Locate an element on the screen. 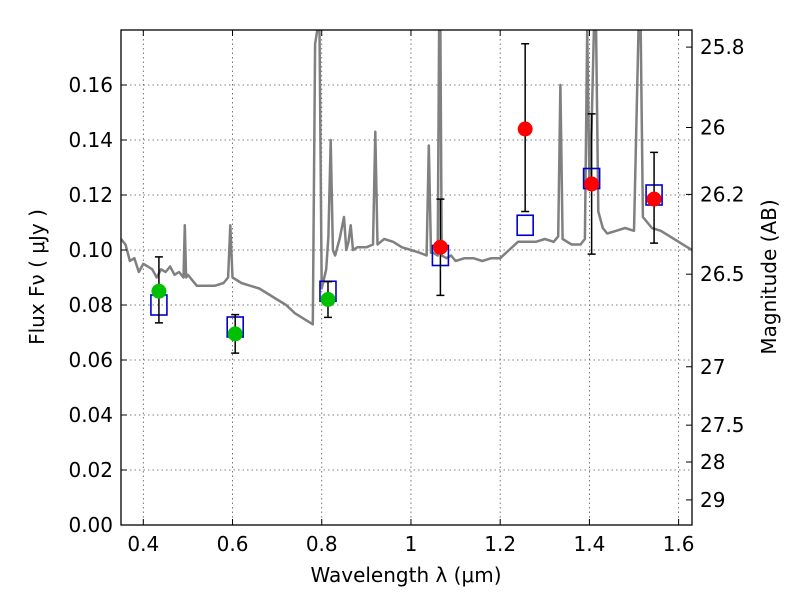  y-tick-label: 0.02 is located at coordinates (90, 470).